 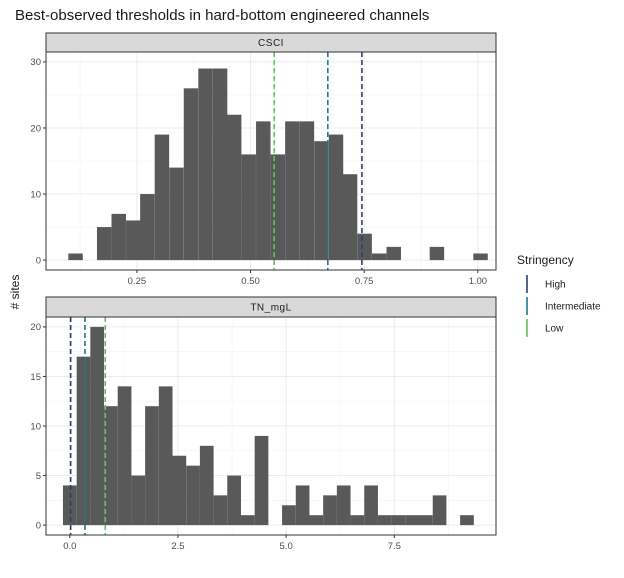 I want to click on x-tick-label: 0.75, so click(x=364, y=281).